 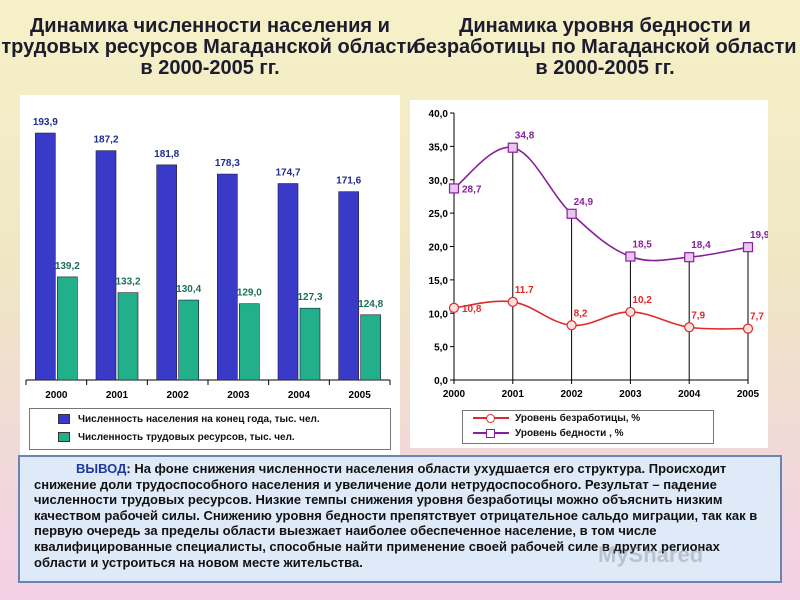 What do you see at coordinates (101, 468) in the screenshot?
I see `conclusion-lead: ВЫВОД` at bounding box center [101, 468].